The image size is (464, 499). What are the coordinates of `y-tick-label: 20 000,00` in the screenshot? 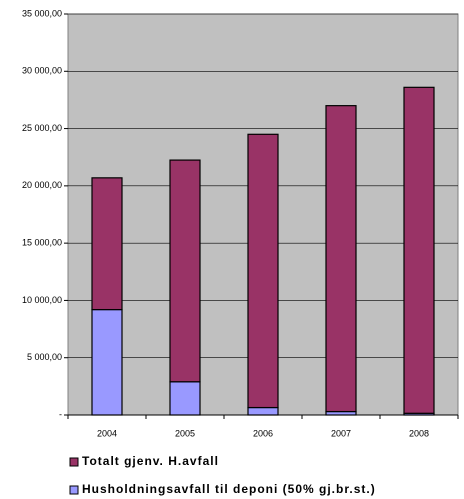 It's located at (42, 185).